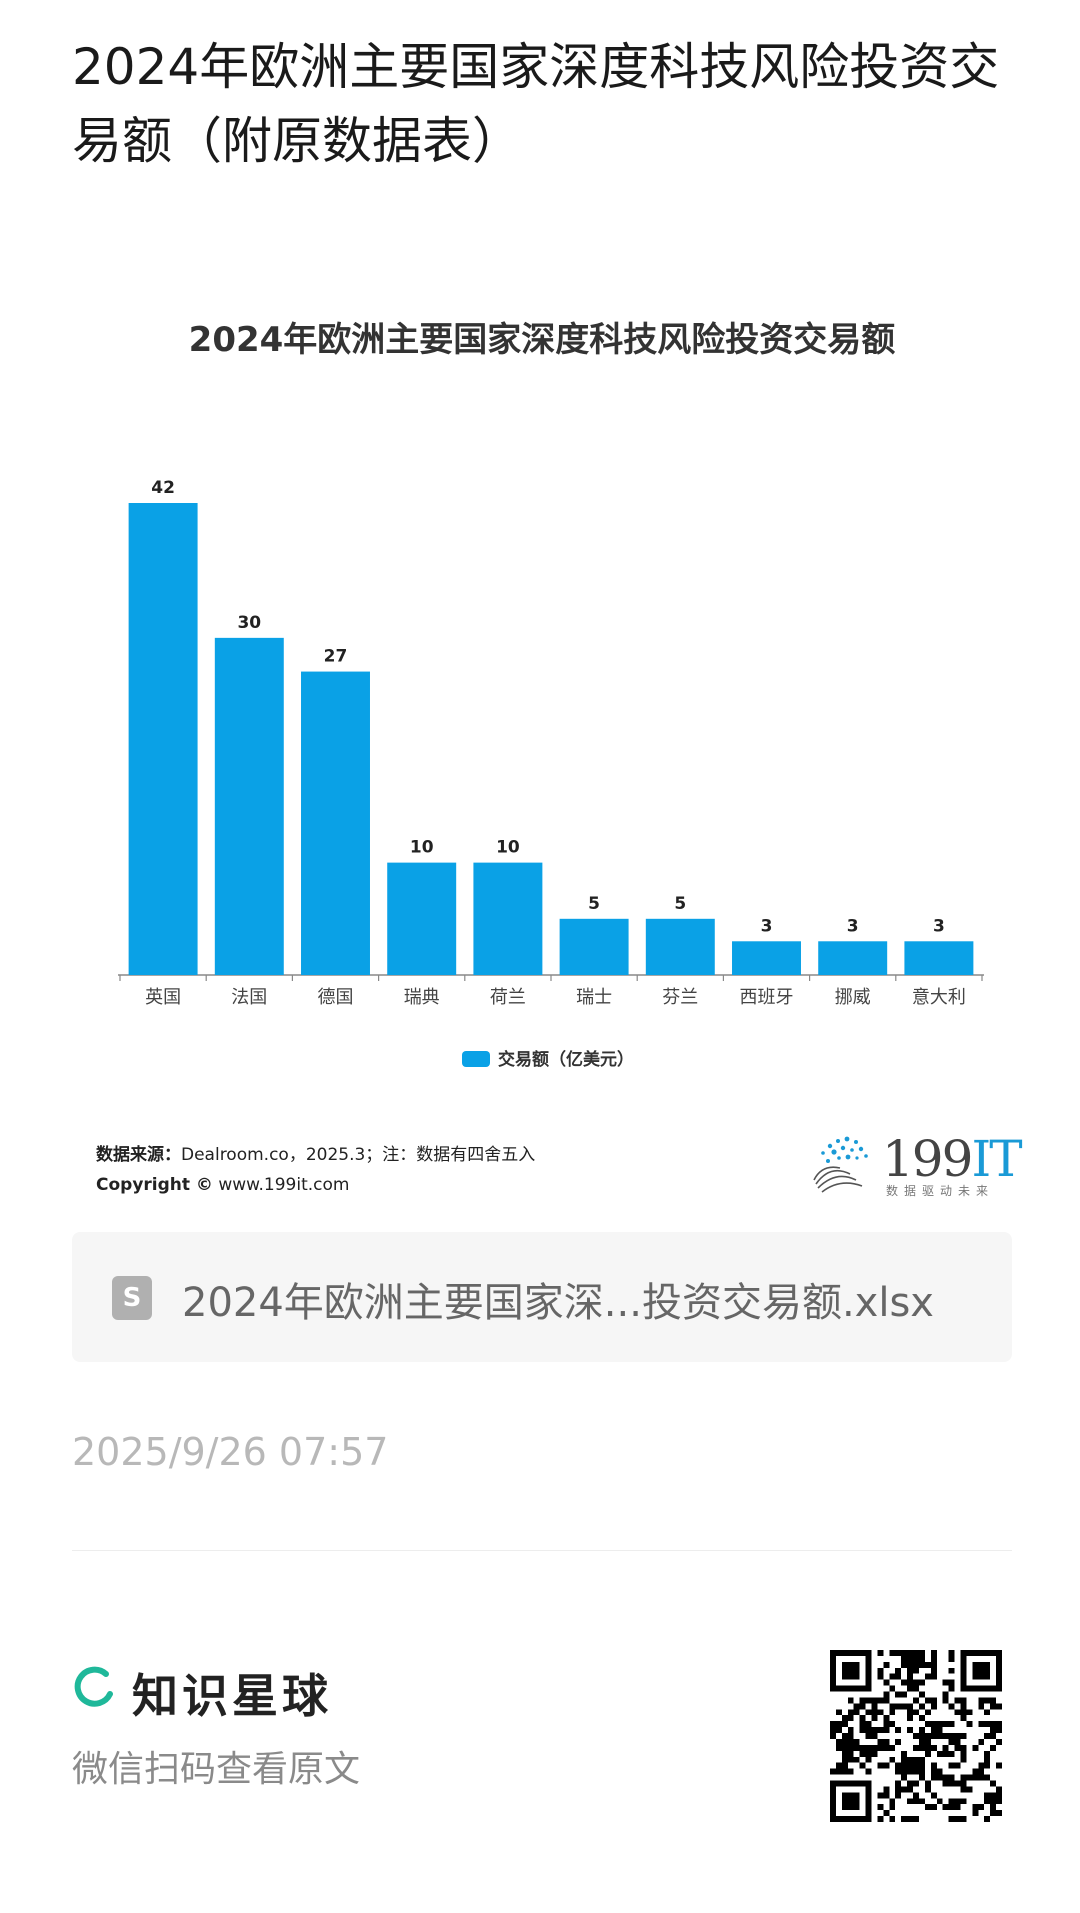 This screenshot has height=1913, width=1080. What do you see at coordinates (916, 1736) in the screenshot?
I see `qr-code-icon` at bounding box center [916, 1736].